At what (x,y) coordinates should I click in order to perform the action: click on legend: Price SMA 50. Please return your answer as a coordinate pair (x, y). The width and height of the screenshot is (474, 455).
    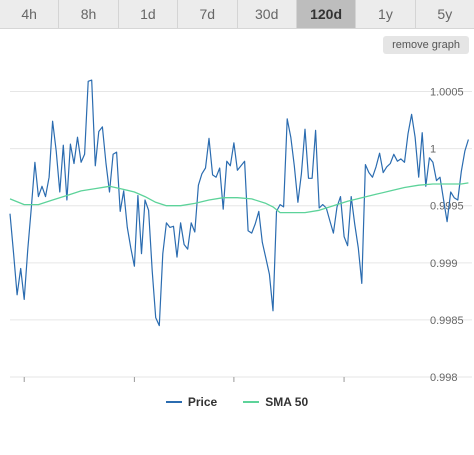
    Looking at the image, I should click on (237, 402).